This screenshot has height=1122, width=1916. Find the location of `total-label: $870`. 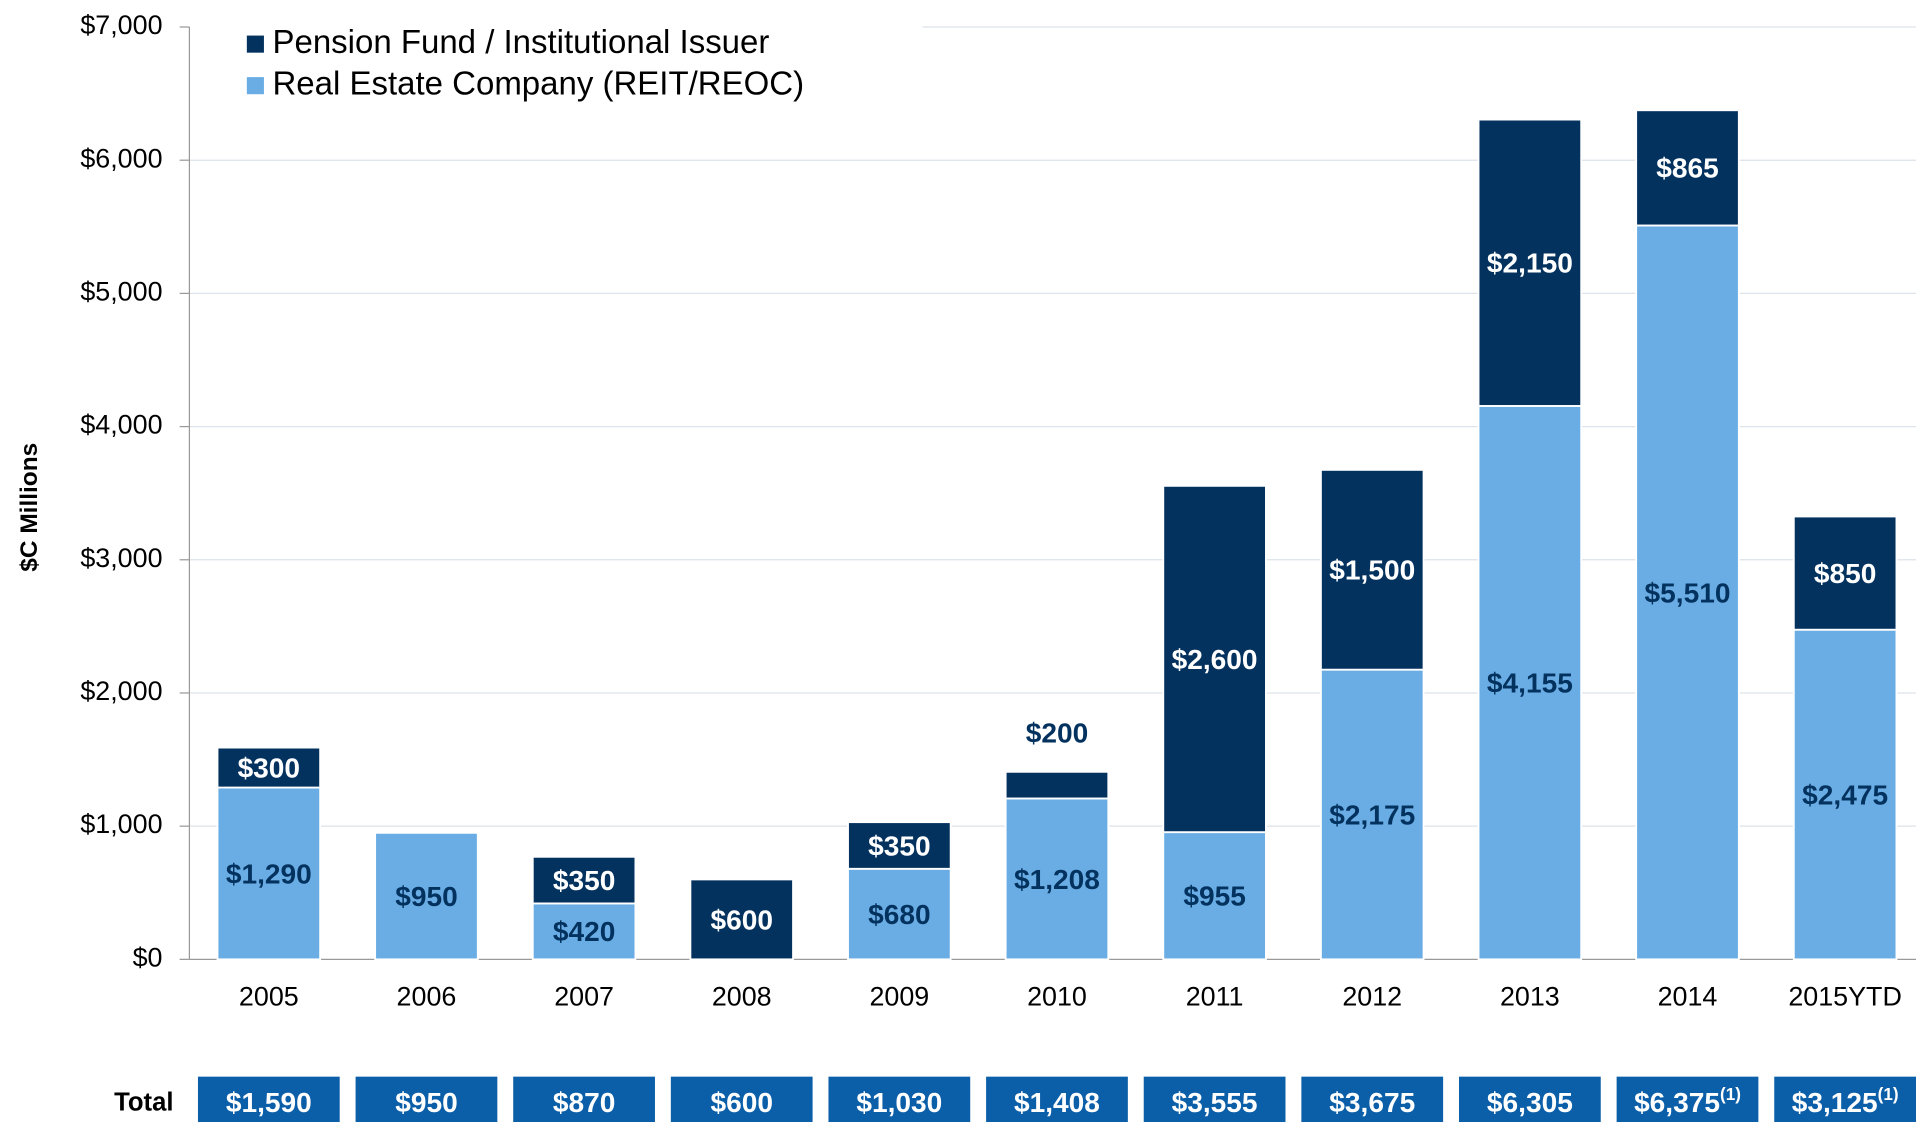

total-label: $870 is located at coordinates (584, 1102).